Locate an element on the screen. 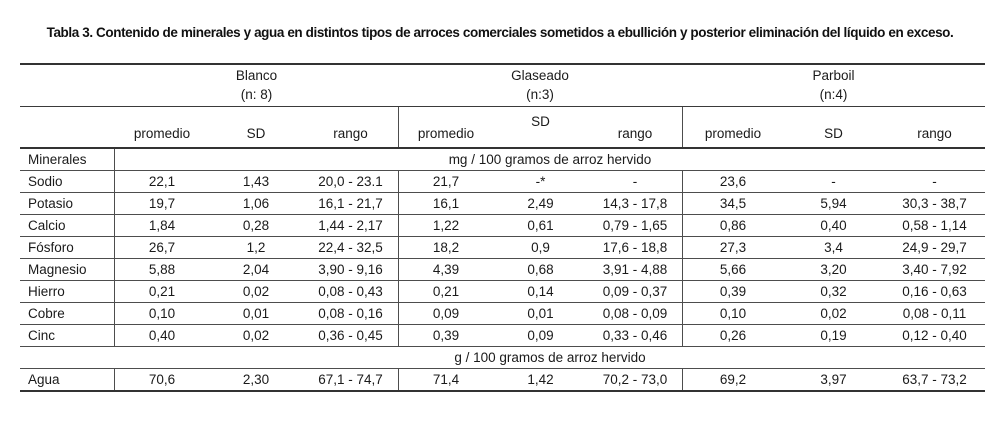  table-cell: 3,20 is located at coordinates (833, 269).